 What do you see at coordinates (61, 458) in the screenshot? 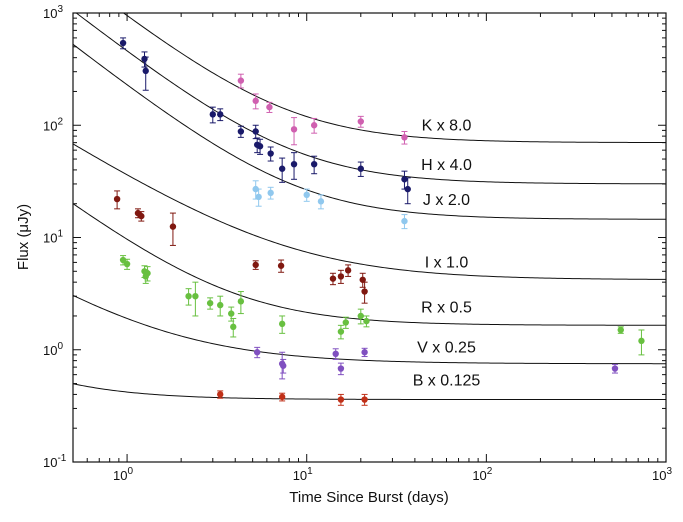
I see `y-tick-exponent: -1` at bounding box center [61, 458].